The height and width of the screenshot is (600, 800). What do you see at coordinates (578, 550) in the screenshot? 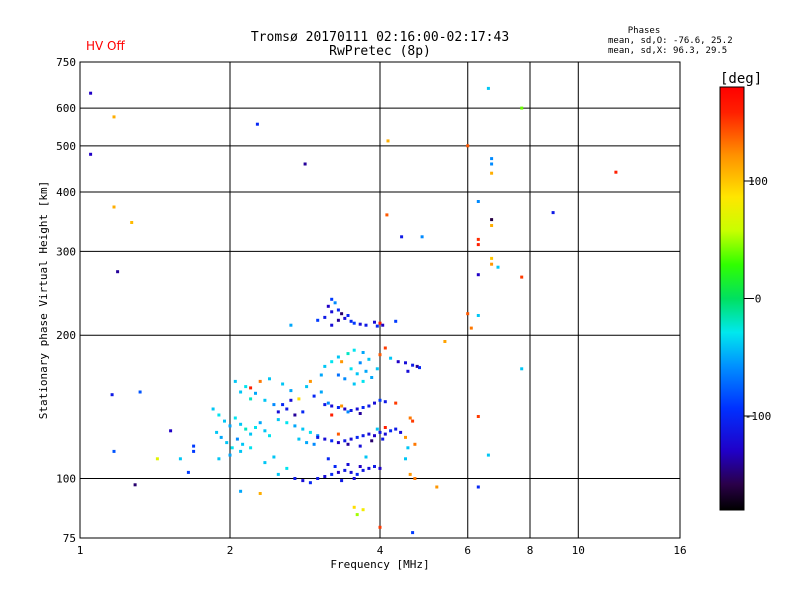
I see `x-tick-label: 10` at bounding box center [578, 550].